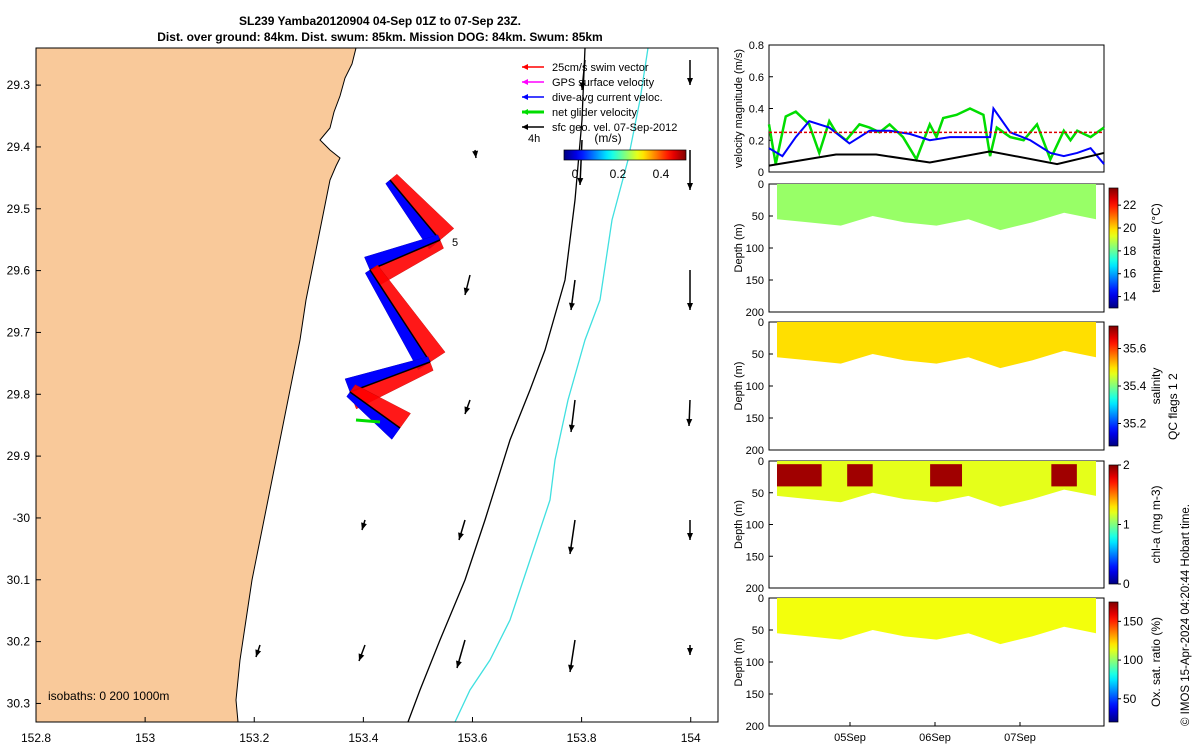 This screenshot has height=750, width=1200. What do you see at coordinates (1156, 662) in the screenshot?
I see `colorbar-label: Ox. sat. ratio (%)` at bounding box center [1156, 662].